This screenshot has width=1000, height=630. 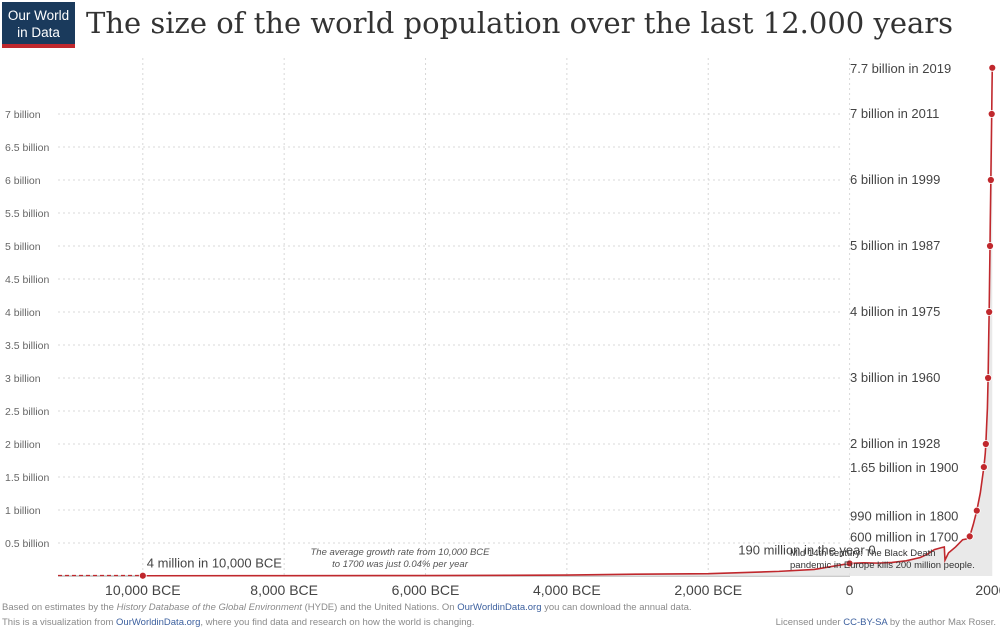 What do you see at coordinates (894, 113) in the screenshot?
I see `milestone-label: 7 billion in 2011` at bounding box center [894, 113].